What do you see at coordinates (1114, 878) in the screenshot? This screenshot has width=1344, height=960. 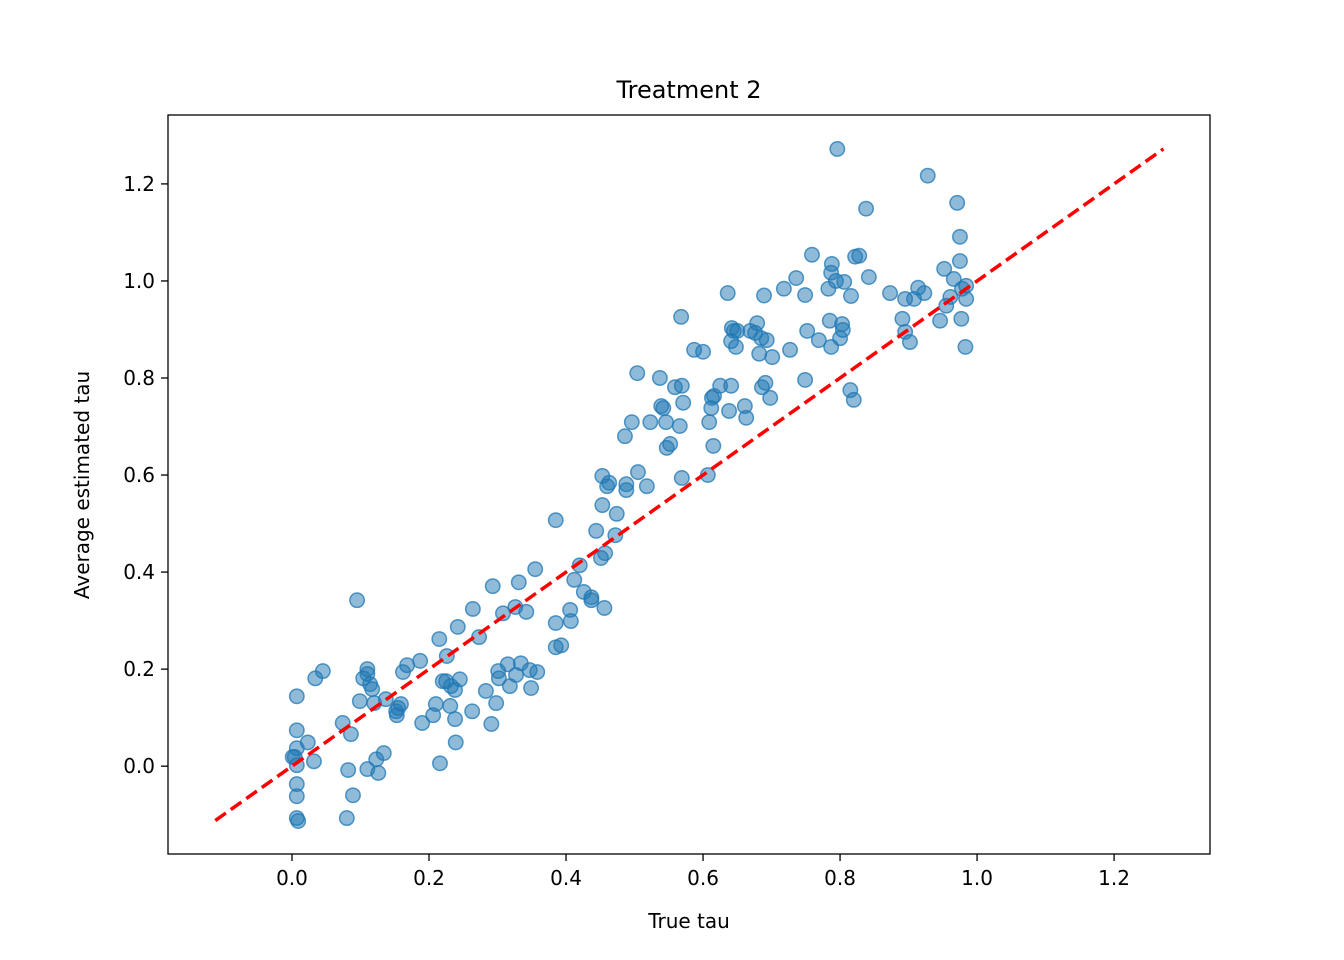 I see `x-tick-label: 1.2` at bounding box center [1114, 878].